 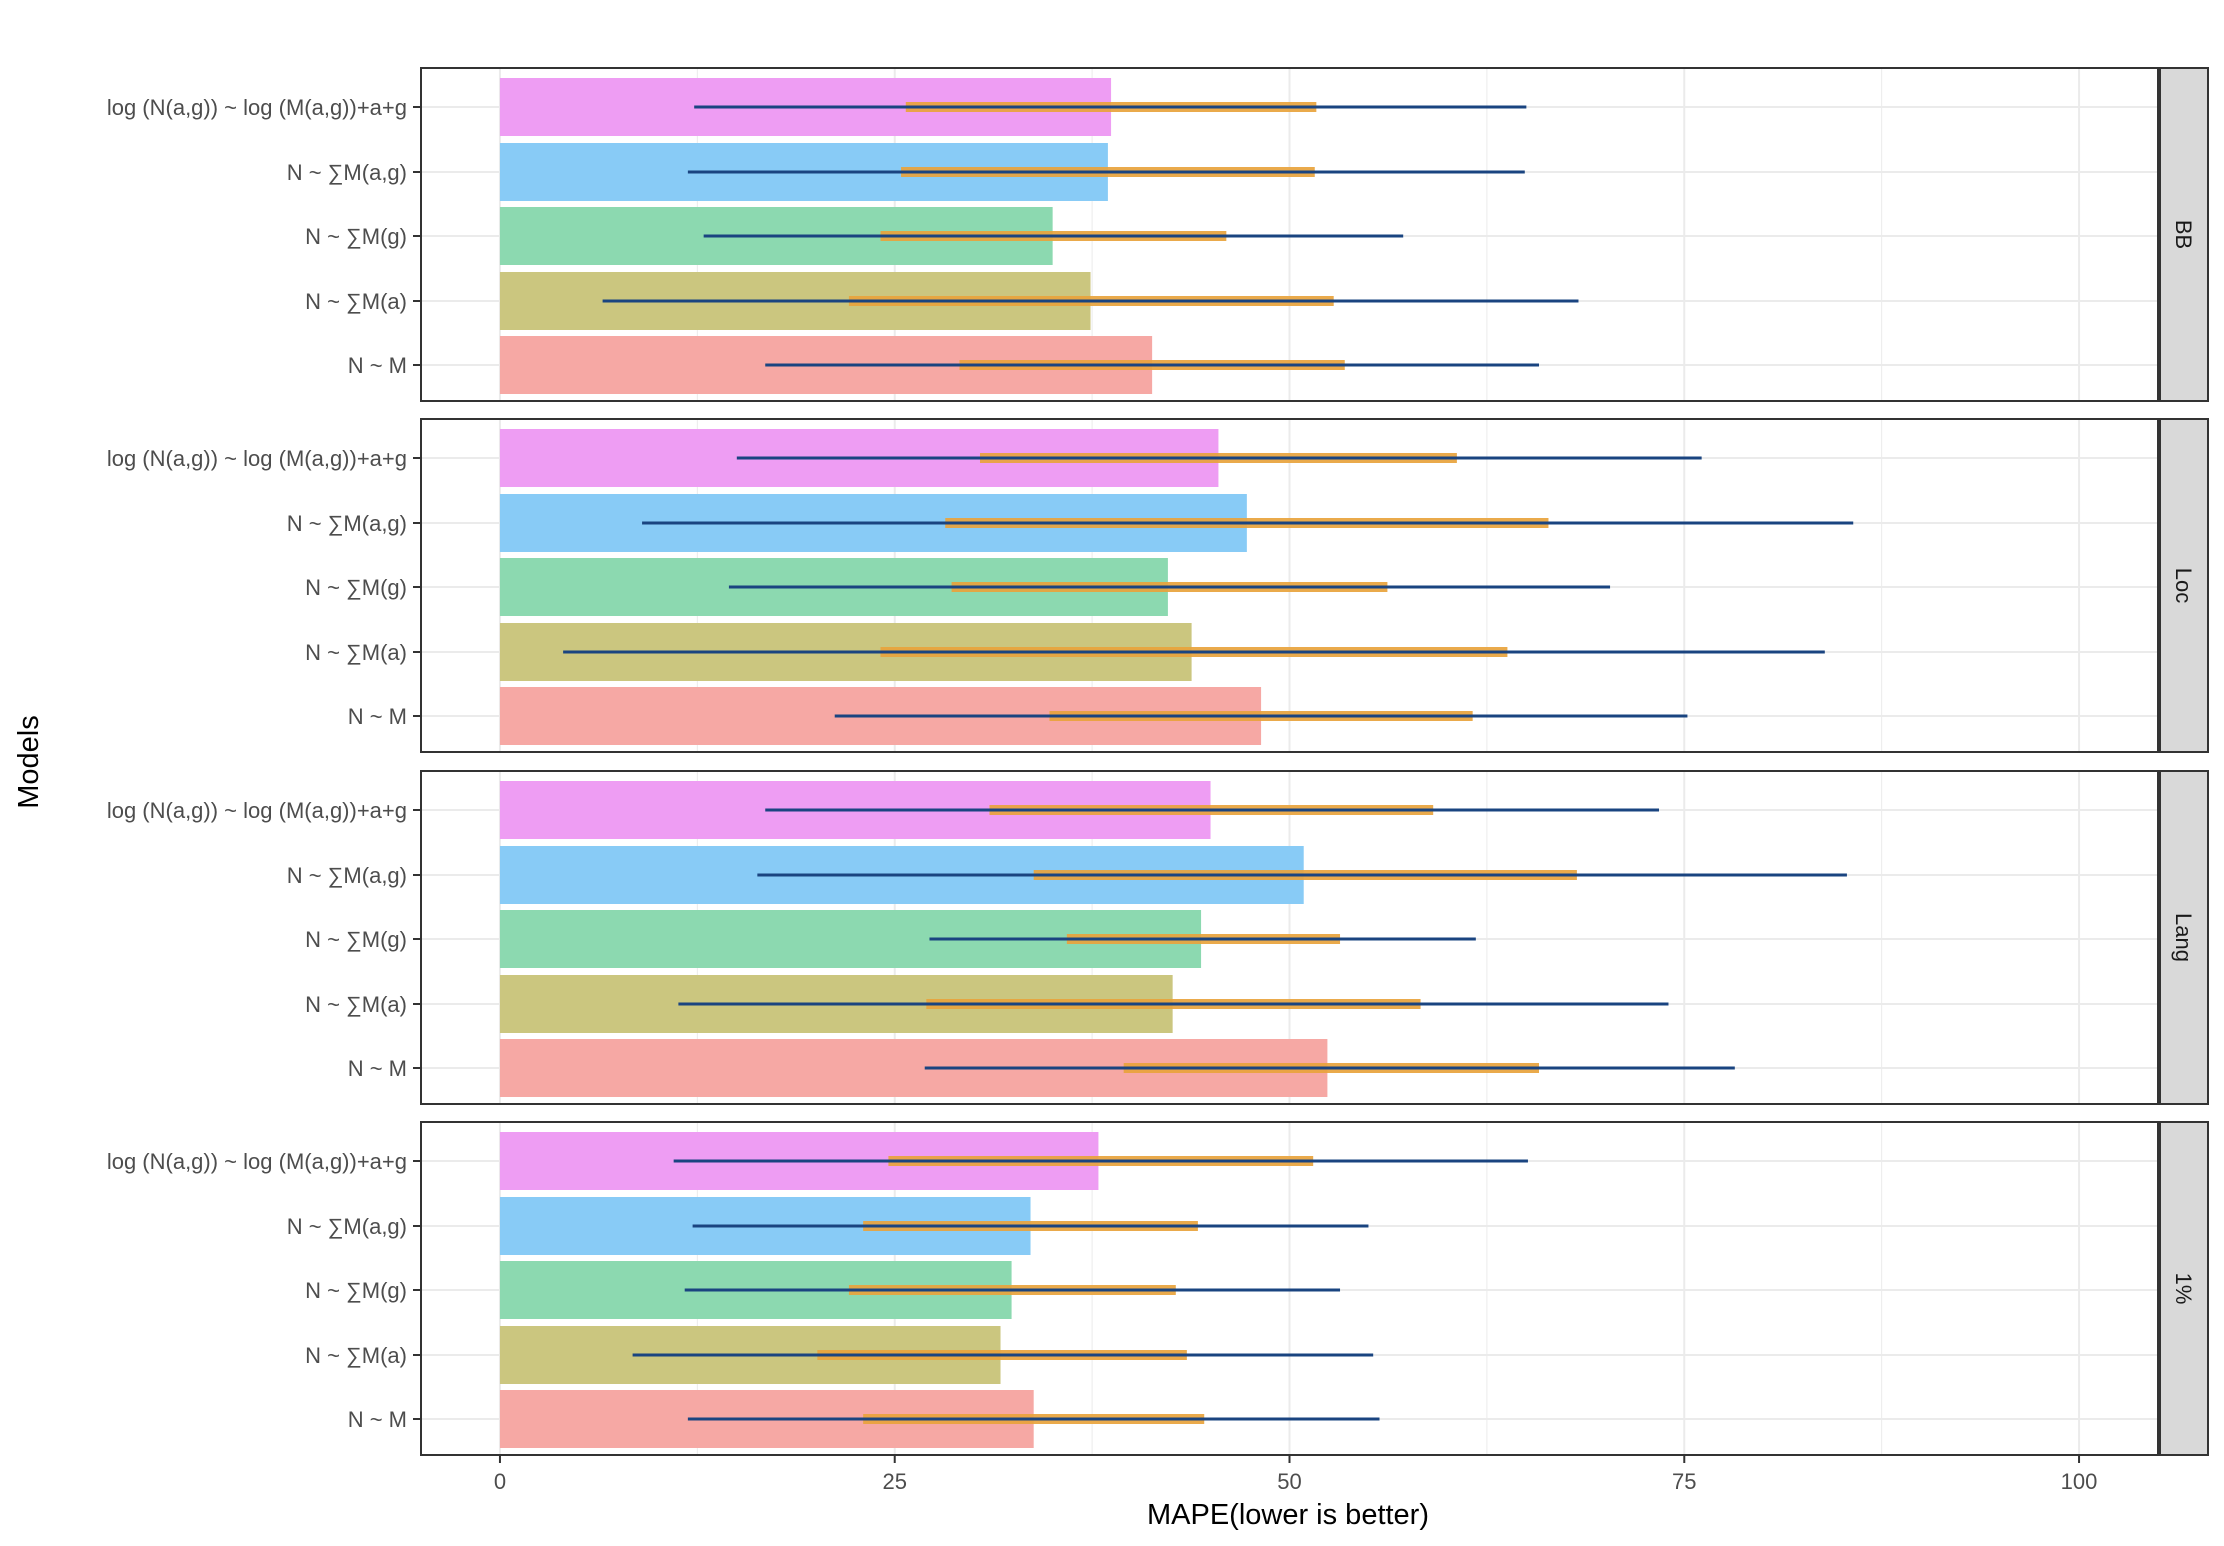 I want to click on x-tick-label: 50, so click(x=1289, y=1481).